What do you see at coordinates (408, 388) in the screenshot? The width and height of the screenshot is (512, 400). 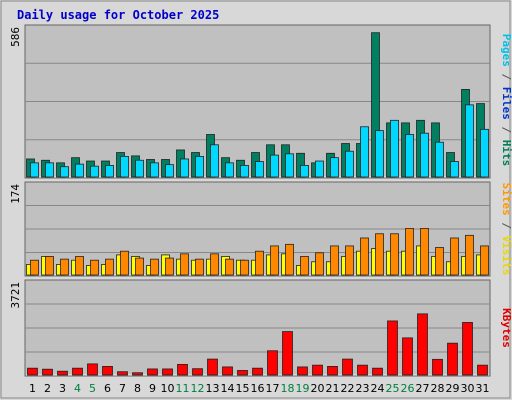 I see `x-tick-label: 26` at bounding box center [408, 388].